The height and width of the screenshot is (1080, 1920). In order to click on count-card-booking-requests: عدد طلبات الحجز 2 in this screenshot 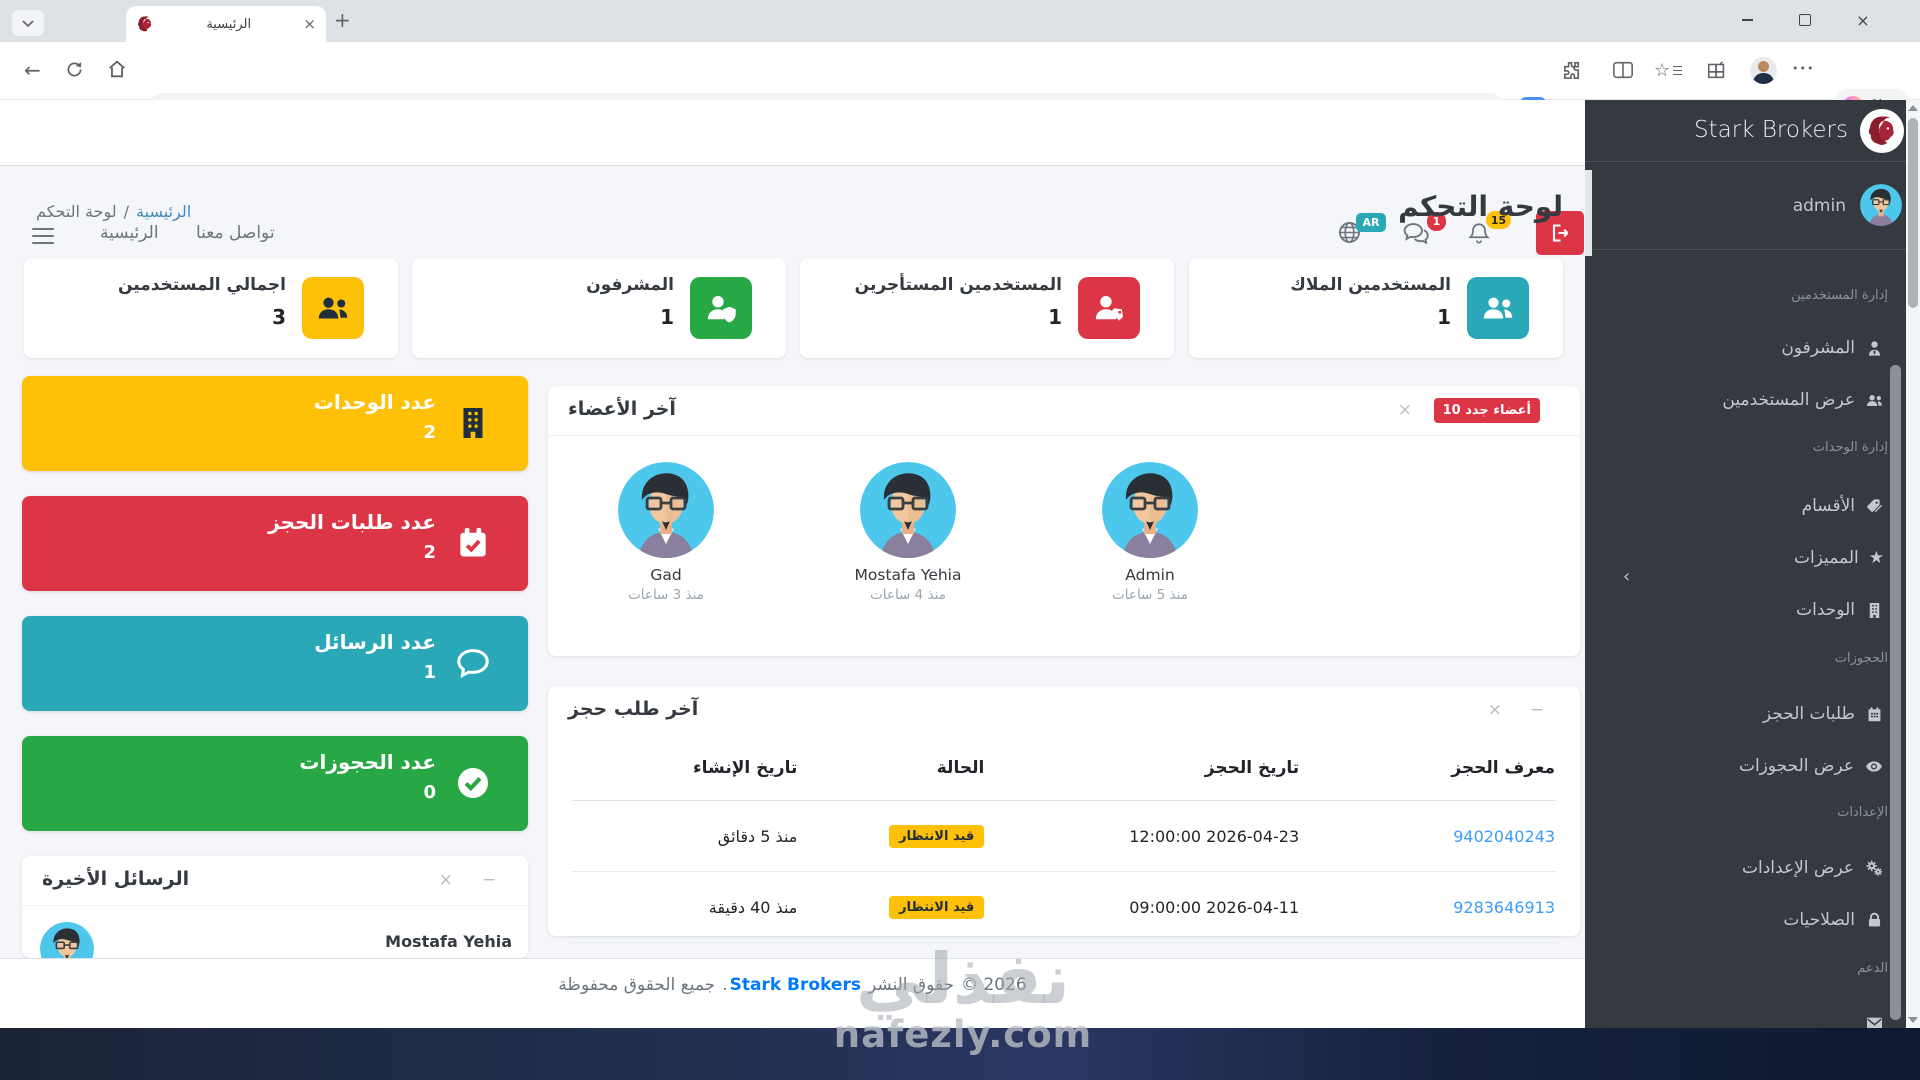, I will do `click(275, 543)`.